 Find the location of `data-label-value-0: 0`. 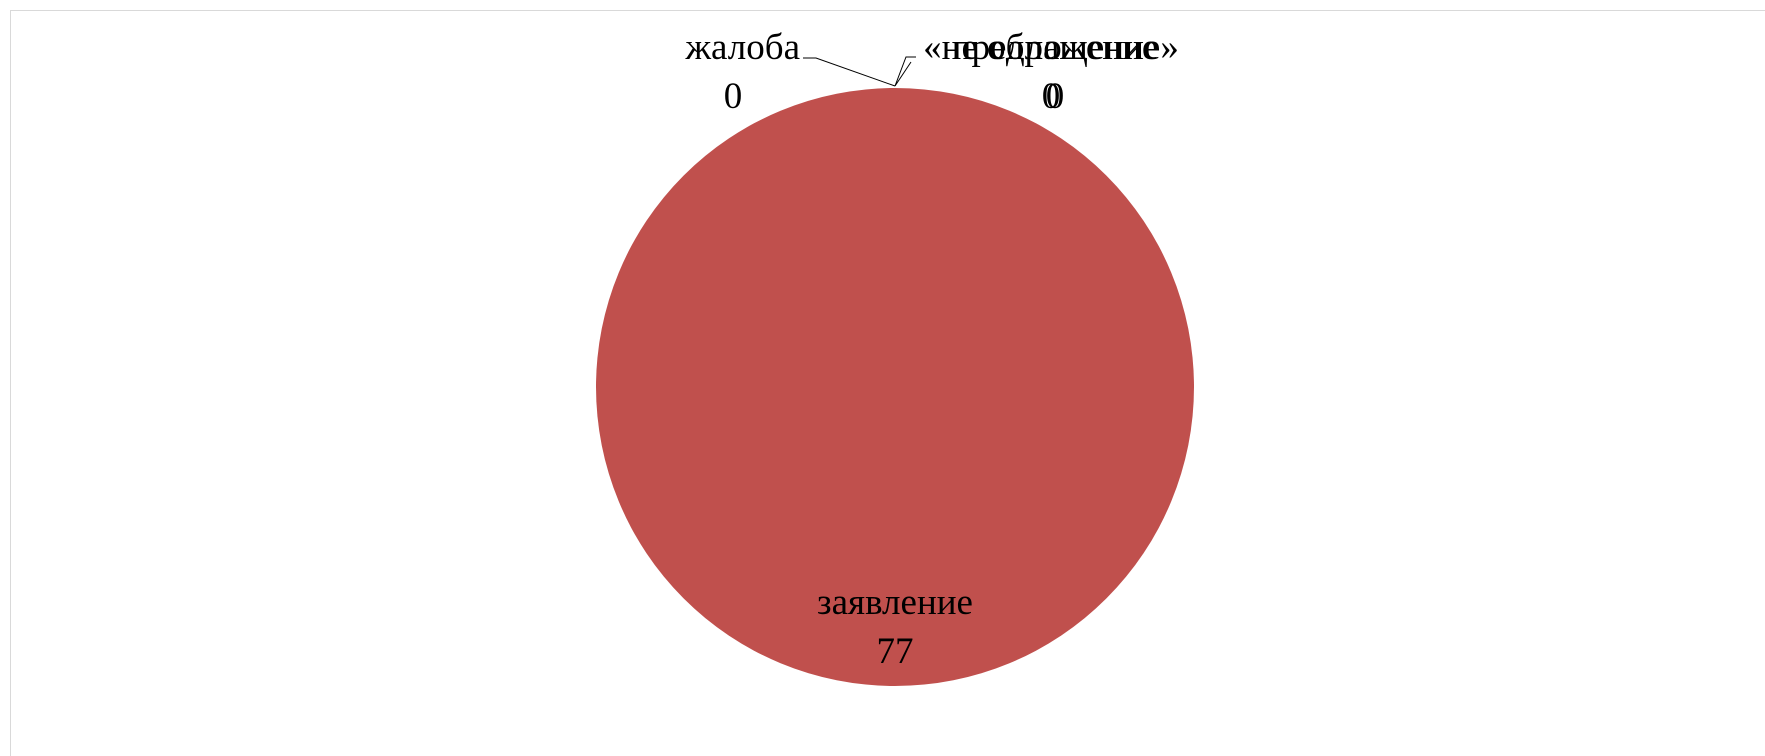

data-label-value-0: 0 is located at coordinates (733, 96).